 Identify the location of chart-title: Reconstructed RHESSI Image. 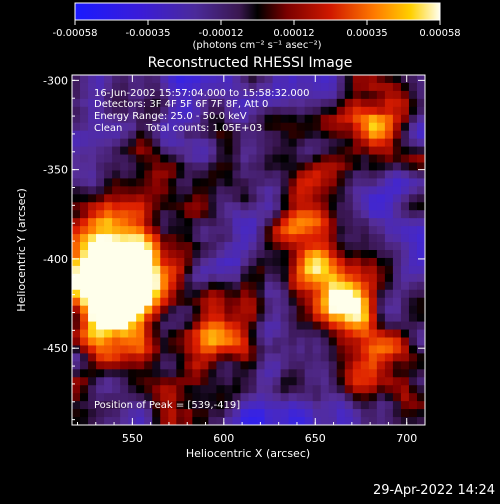
(250, 63).